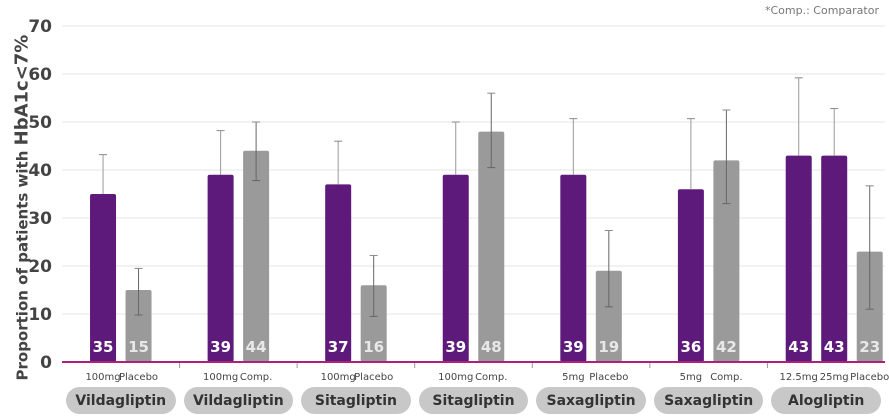  Describe the element at coordinates (40, 315) in the screenshot. I see `y-tick-label: 10` at that location.